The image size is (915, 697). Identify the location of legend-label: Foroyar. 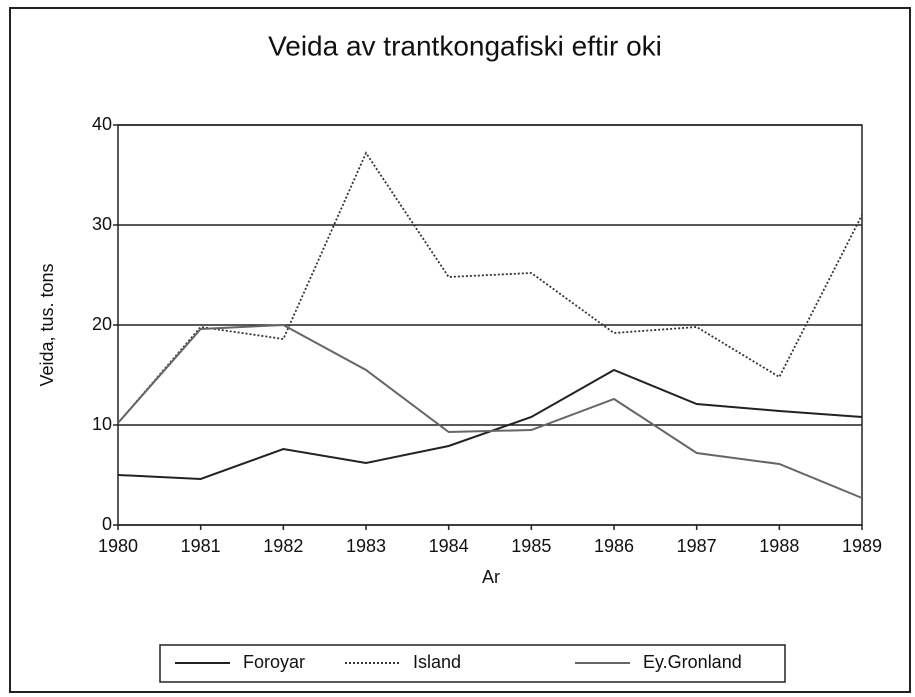
(274, 662).